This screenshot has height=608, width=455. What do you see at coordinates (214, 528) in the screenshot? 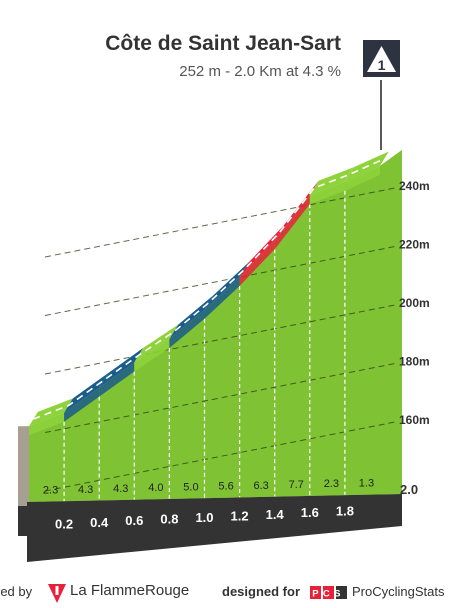
I see `distance-base-band` at bounding box center [214, 528].